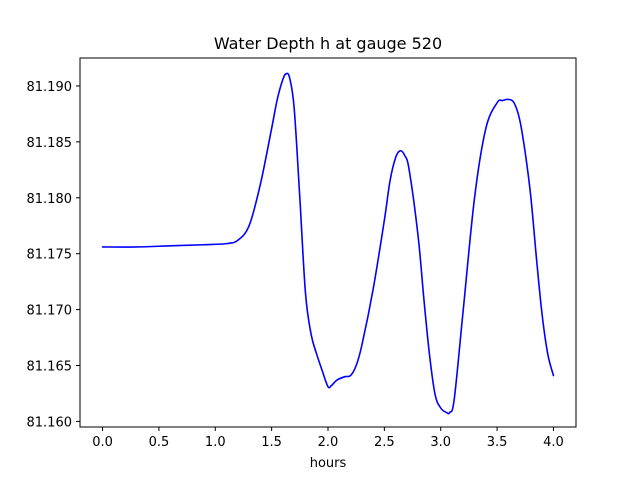 The height and width of the screenshot is (480, 640). Describe the element at coordinates (159, 442) in the screenshot. I see `x-tick-label: 0.5` at that location.